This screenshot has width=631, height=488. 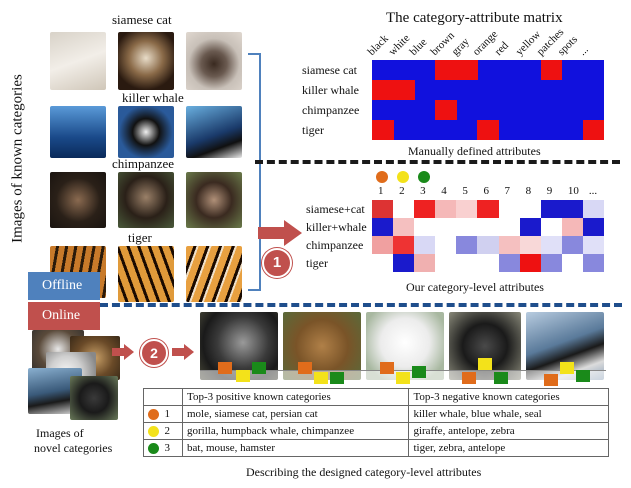 What do you see at coordinates (423, 191) in the screenshot?
I see `attribute-index-label: 3` at bounding box center [423, 191].